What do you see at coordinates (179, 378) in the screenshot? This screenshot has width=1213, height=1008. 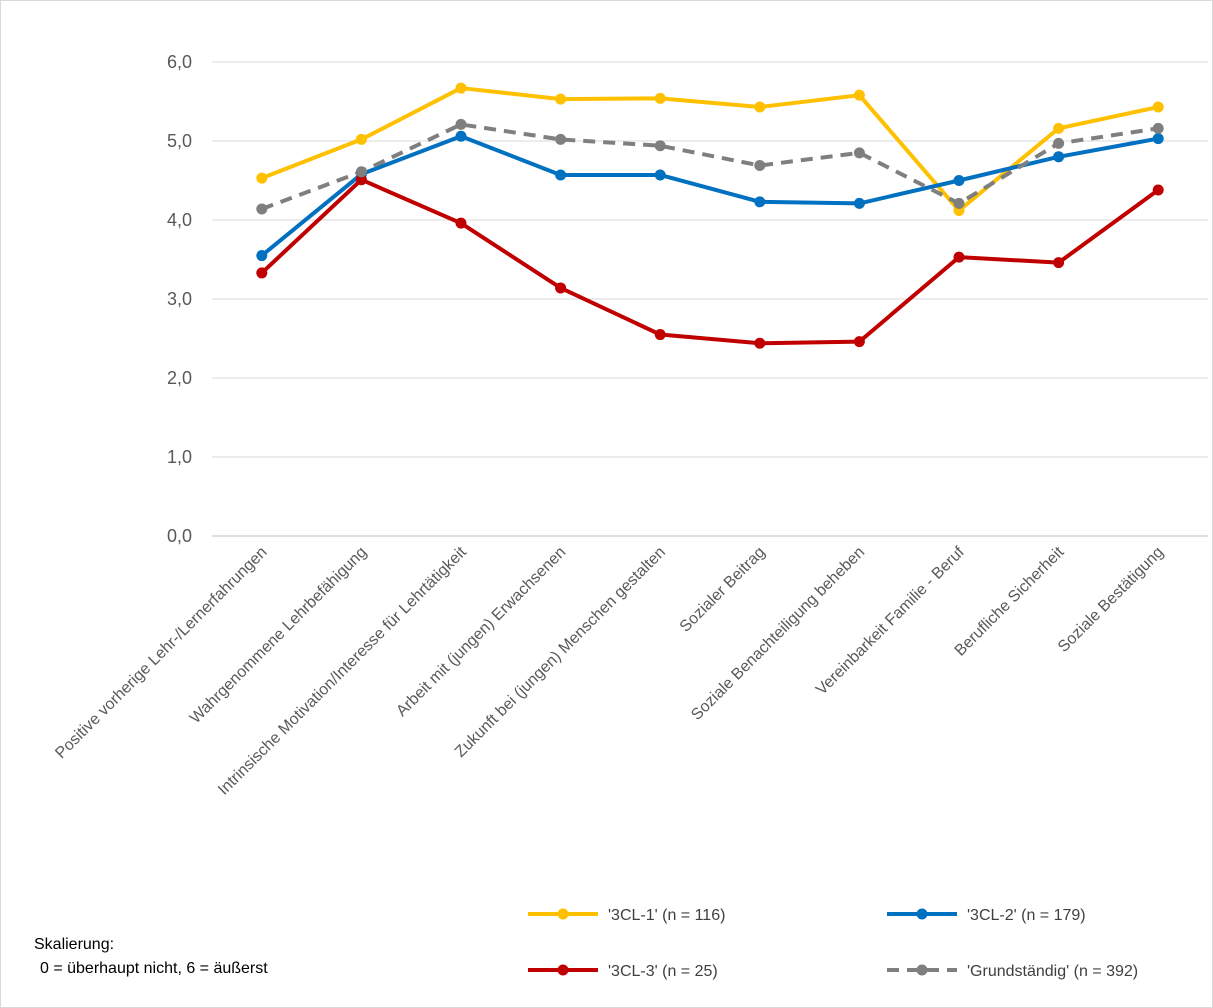 I see `y-tick-label: 2,0` at bounding box center [179, 378].